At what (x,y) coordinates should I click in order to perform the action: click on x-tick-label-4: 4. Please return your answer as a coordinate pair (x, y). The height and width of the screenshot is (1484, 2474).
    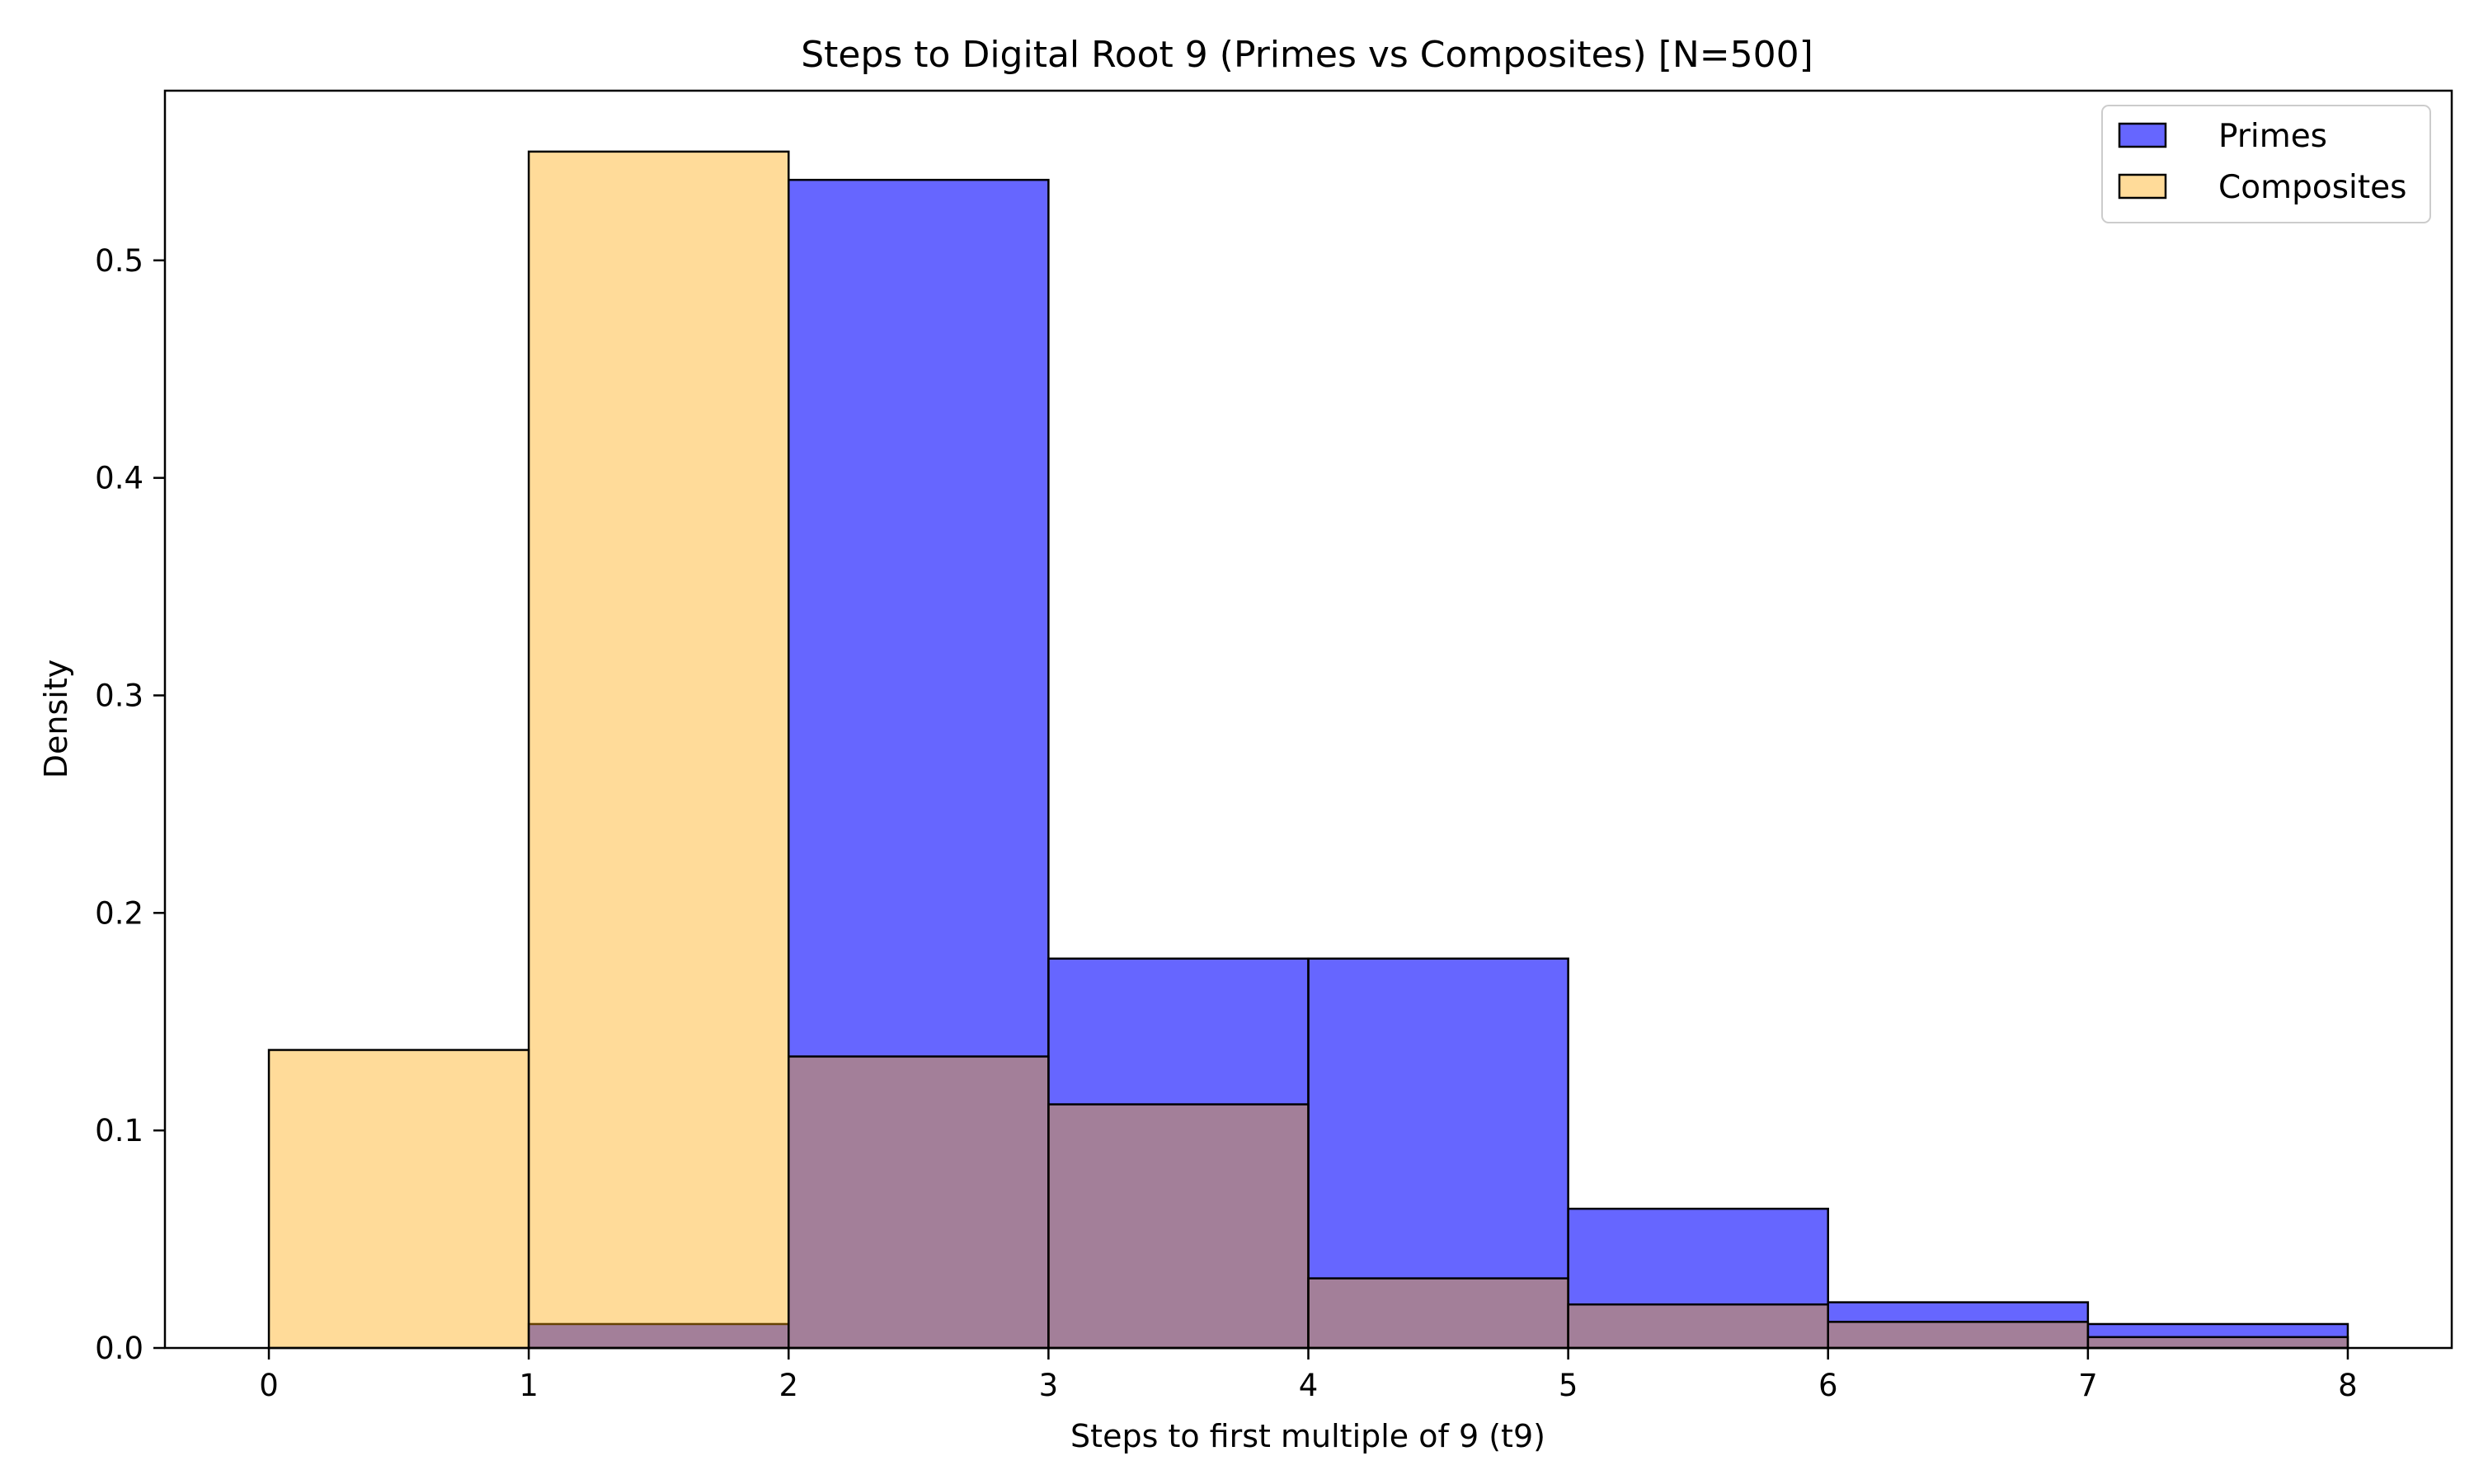
    Looking at the image, I should click on (1309, 1385).